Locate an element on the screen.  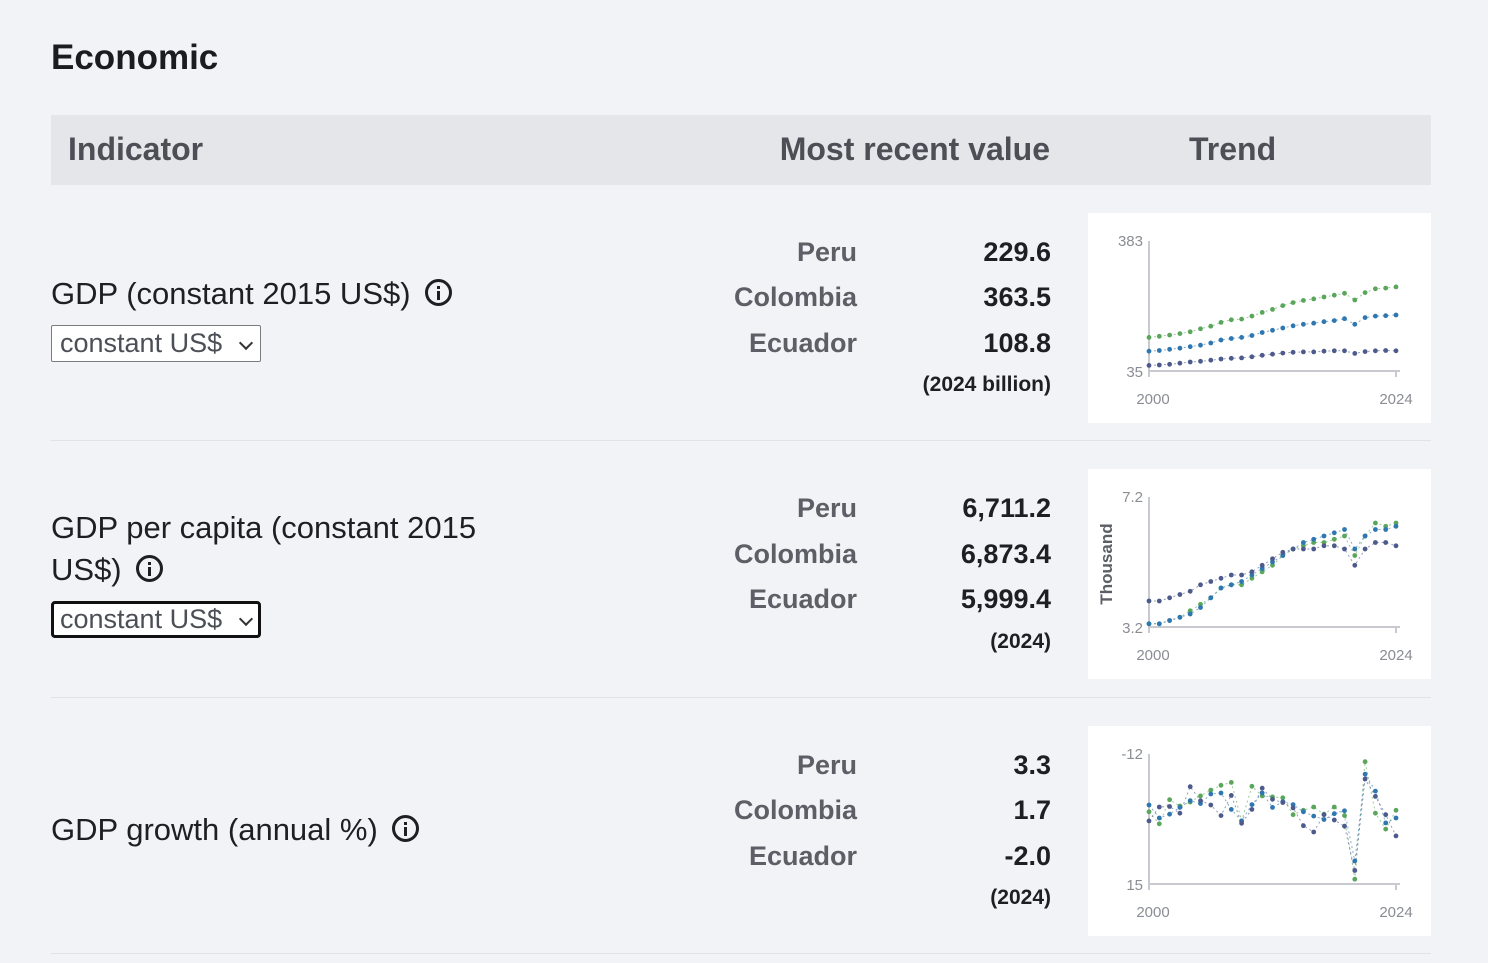
section-title: Economic is located at coordinates (135, 57).